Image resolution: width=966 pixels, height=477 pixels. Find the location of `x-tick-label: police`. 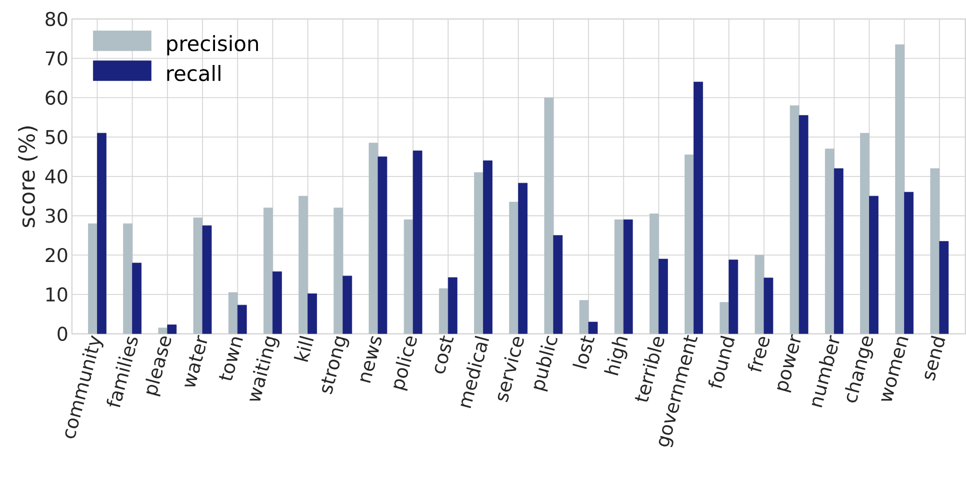

x-tick-label: police is located at coordinates (405, 363).